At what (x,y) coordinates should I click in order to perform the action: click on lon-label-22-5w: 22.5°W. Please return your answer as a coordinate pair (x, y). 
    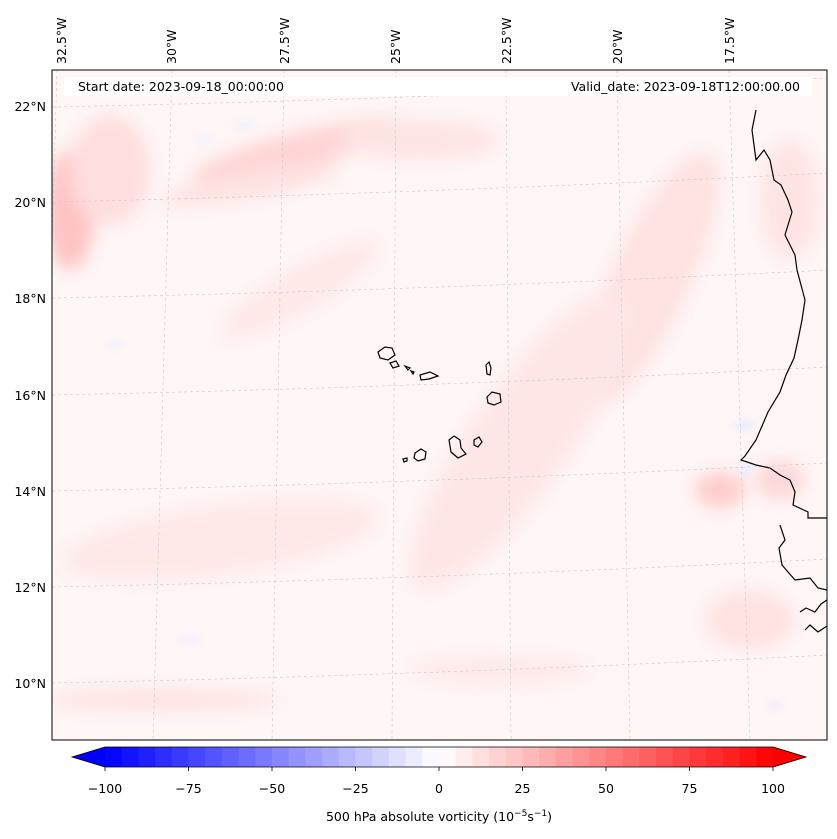
    Looking at the image, I should click on (506, 41).